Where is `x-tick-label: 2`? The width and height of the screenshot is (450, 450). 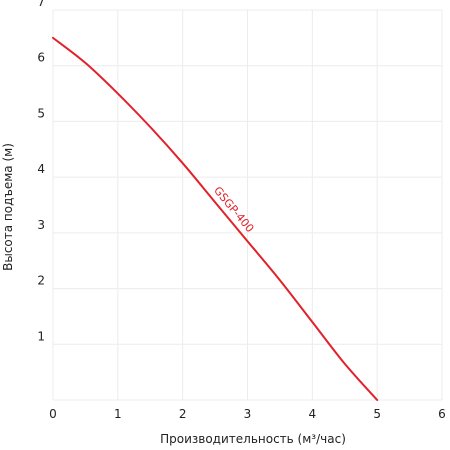 x-tick-label: 2 is located at coordinates (183, 414).